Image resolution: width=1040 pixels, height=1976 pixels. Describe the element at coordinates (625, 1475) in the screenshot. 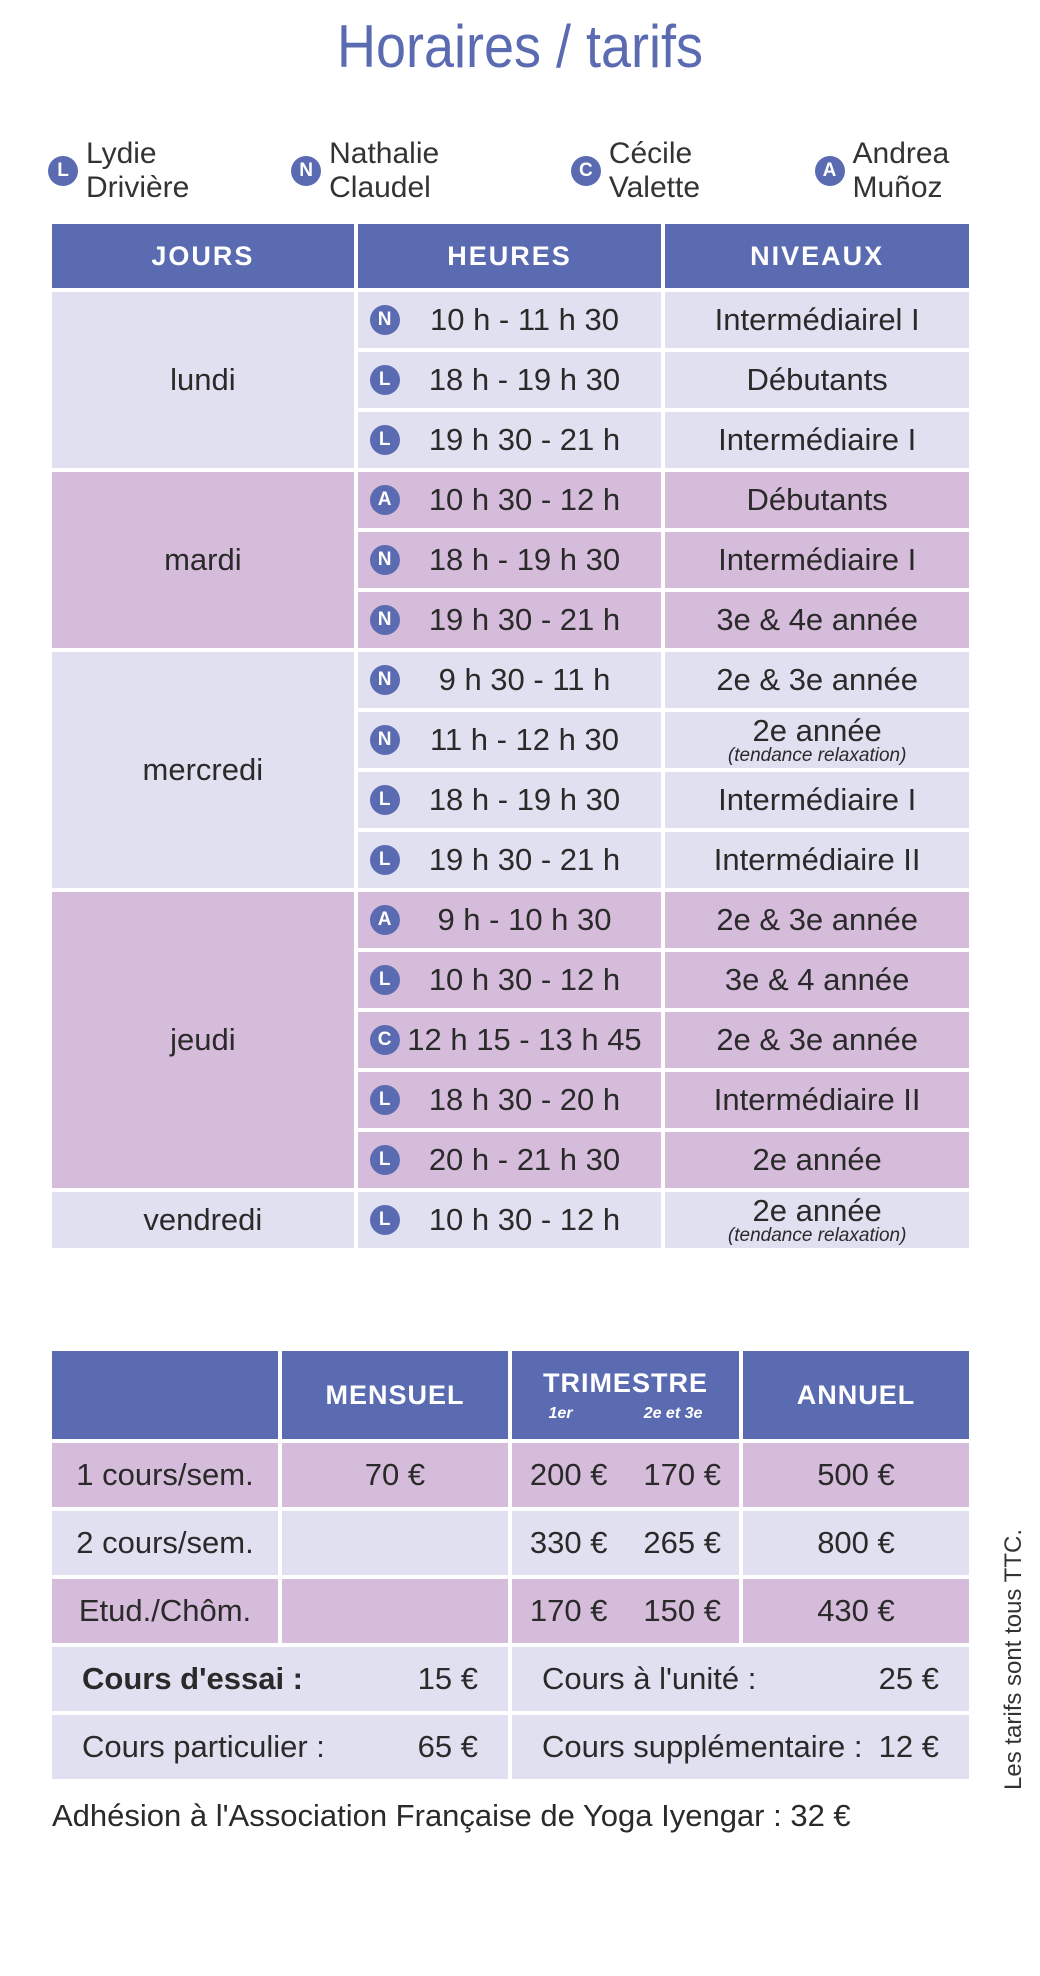

I see `price-trimestre: 200 € 170 €` at that location.